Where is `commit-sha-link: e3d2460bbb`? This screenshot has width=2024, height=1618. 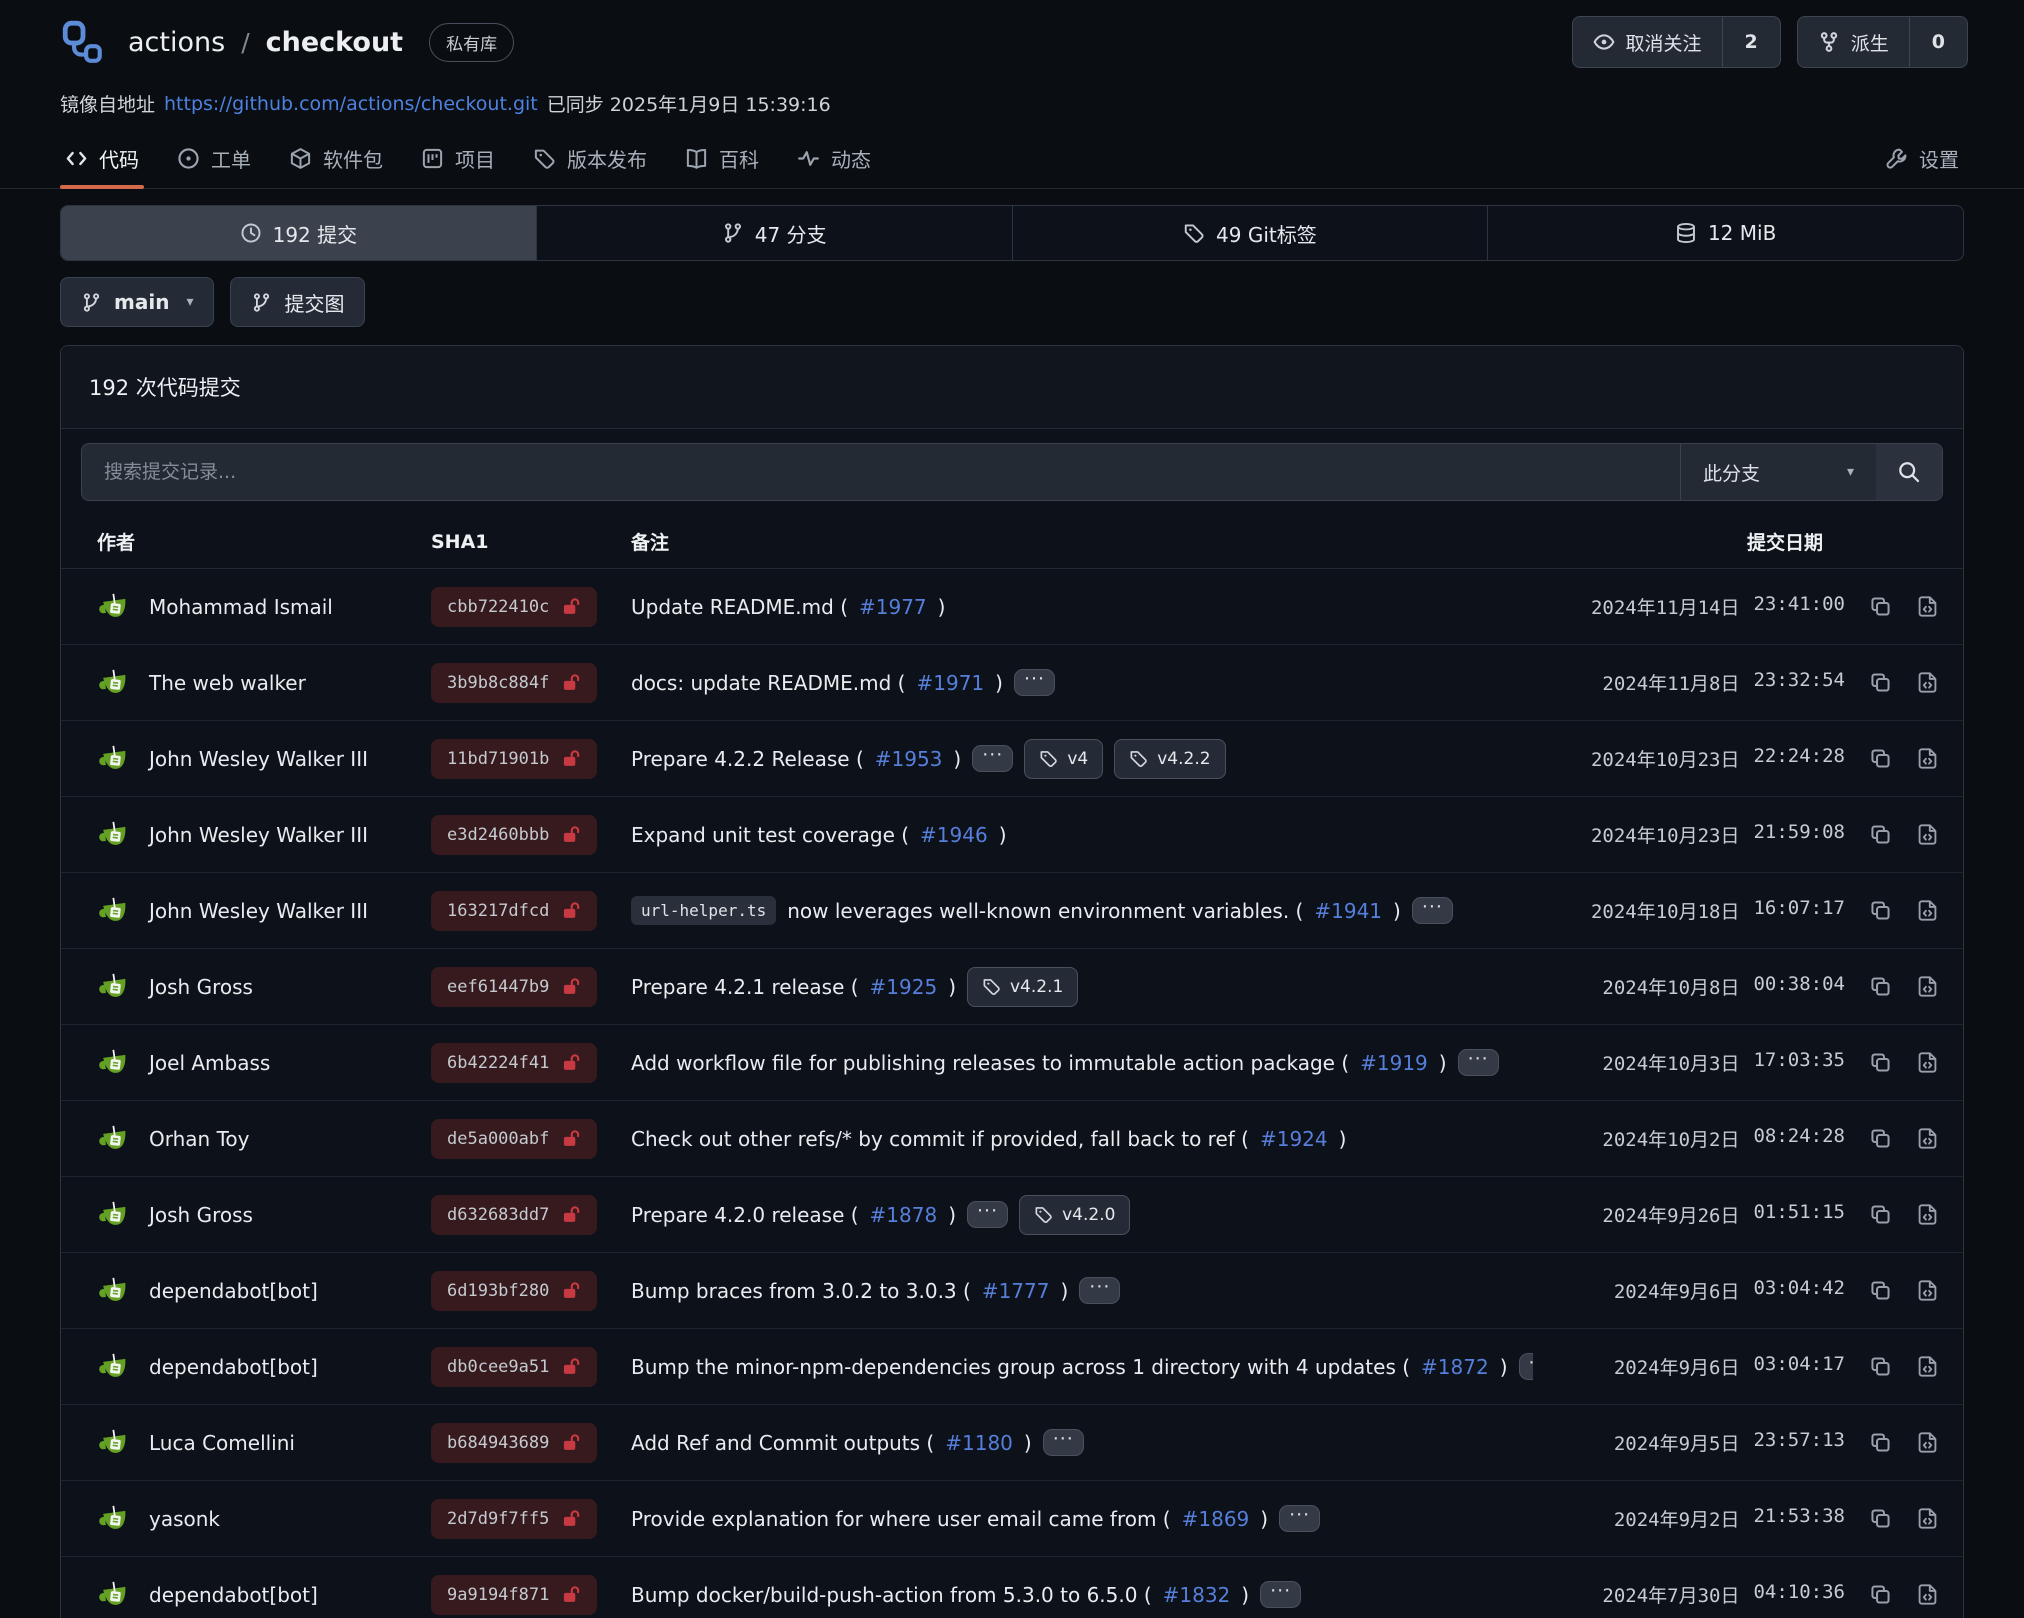 commit-sha-link: e3d2460bbb is located at coordinates (514, 834).